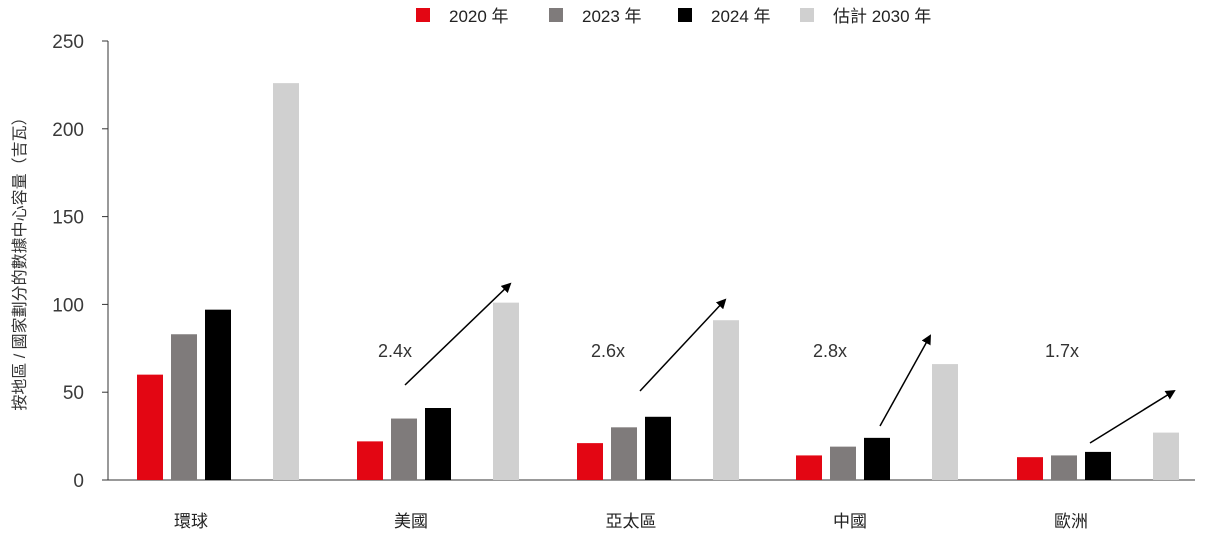  Describe the element at coordinates (608, 351) in the screenshot. I see `growth-multiplier-label: 2.6x` at that location.